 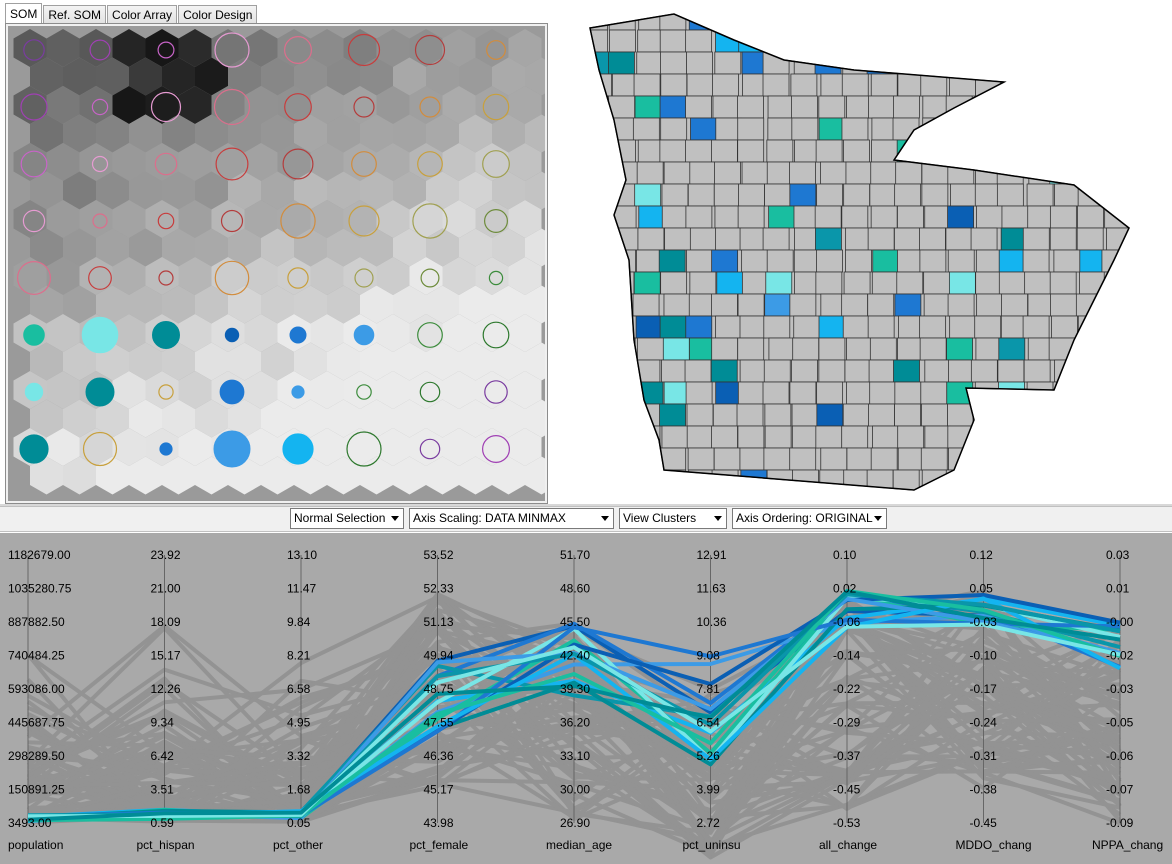 I want to click on axis-name-label: pct_hispan, so click(x=166, y=845).